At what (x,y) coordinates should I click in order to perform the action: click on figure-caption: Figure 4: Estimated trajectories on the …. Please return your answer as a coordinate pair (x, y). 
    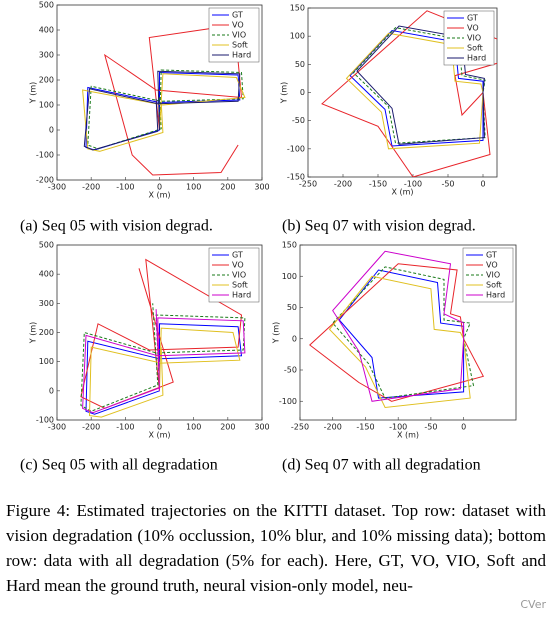
    Looking at the image, I should click on (276, 548).